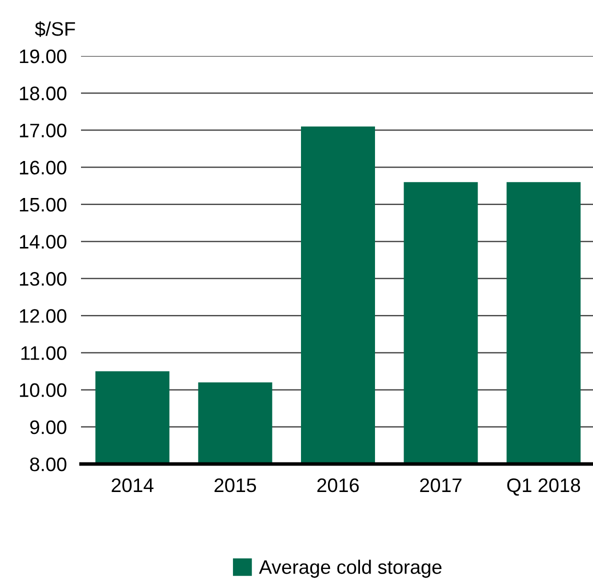 This screenshot has width=593, height=587. I want to click on y-tick-label: 9.00, so click(48, 427).